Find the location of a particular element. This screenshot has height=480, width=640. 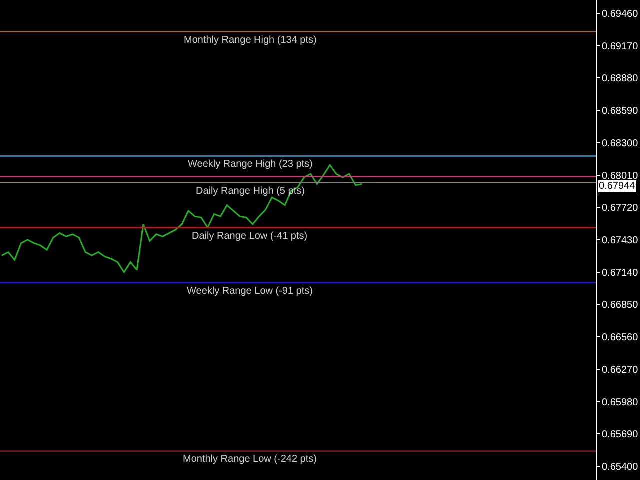

y-tick-label: 0.68300 is located at coordinates (620, 144).